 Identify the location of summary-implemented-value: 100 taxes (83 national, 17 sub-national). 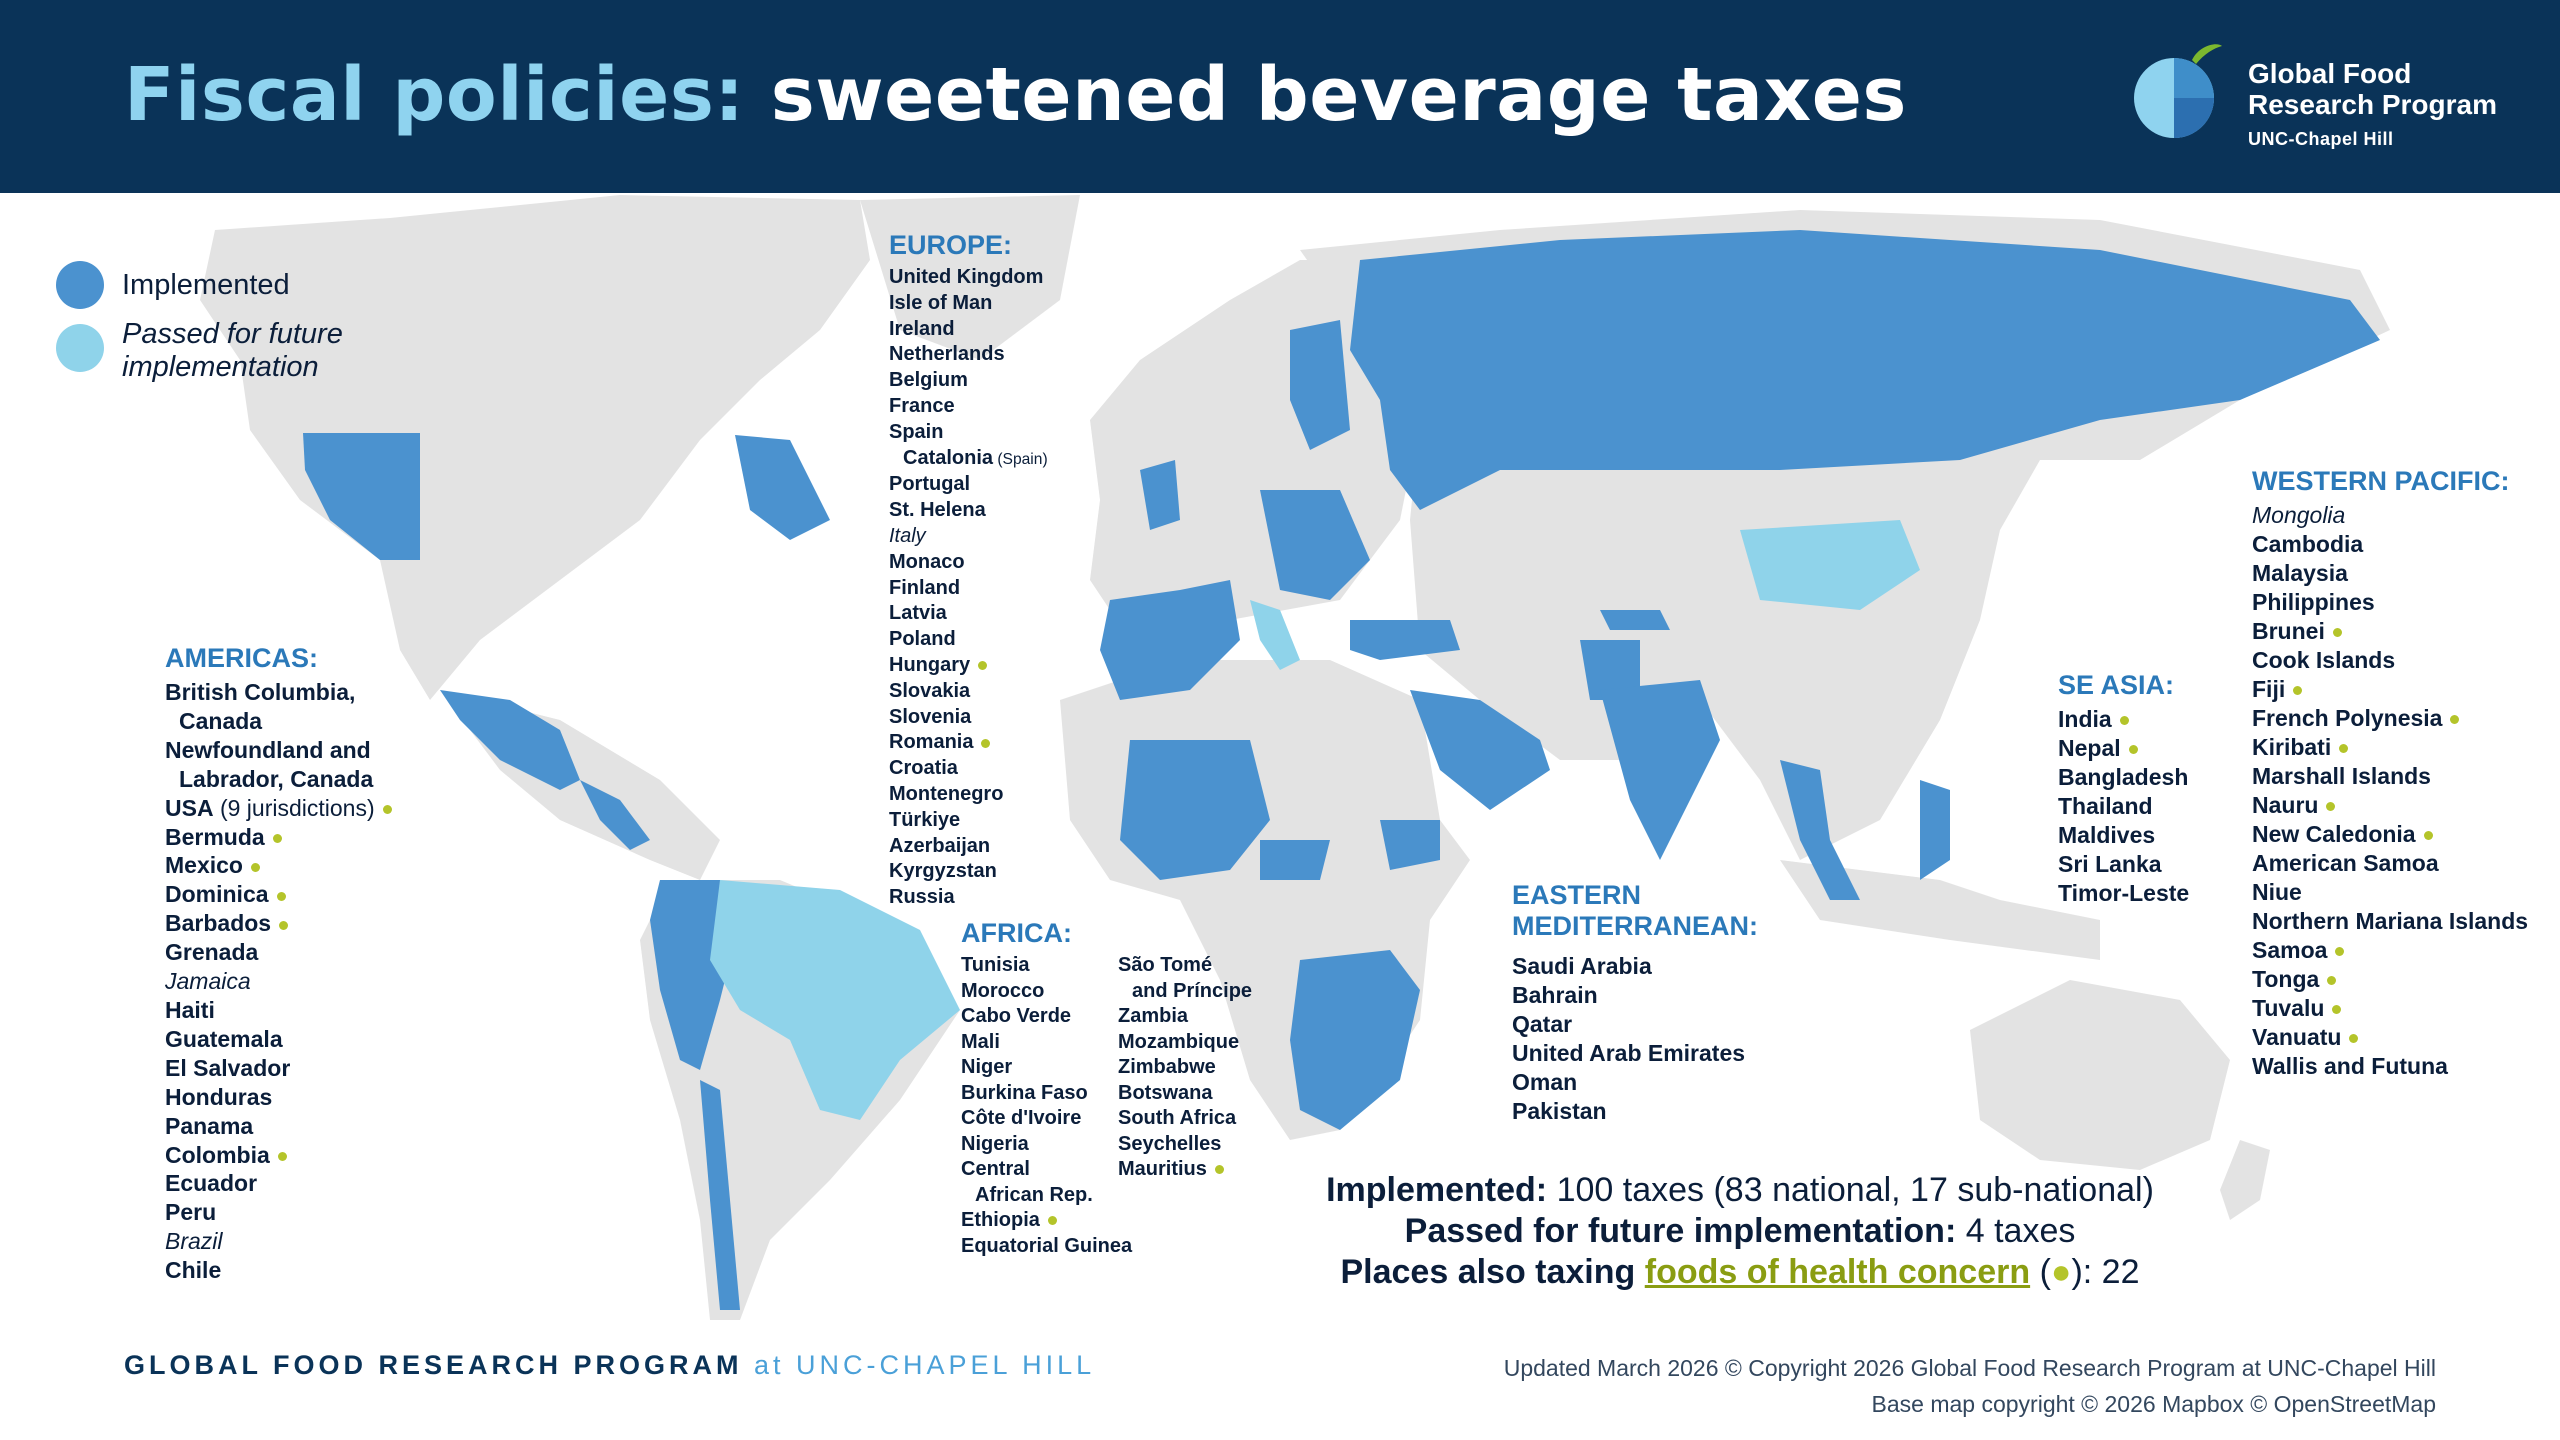
(1855, 1190).